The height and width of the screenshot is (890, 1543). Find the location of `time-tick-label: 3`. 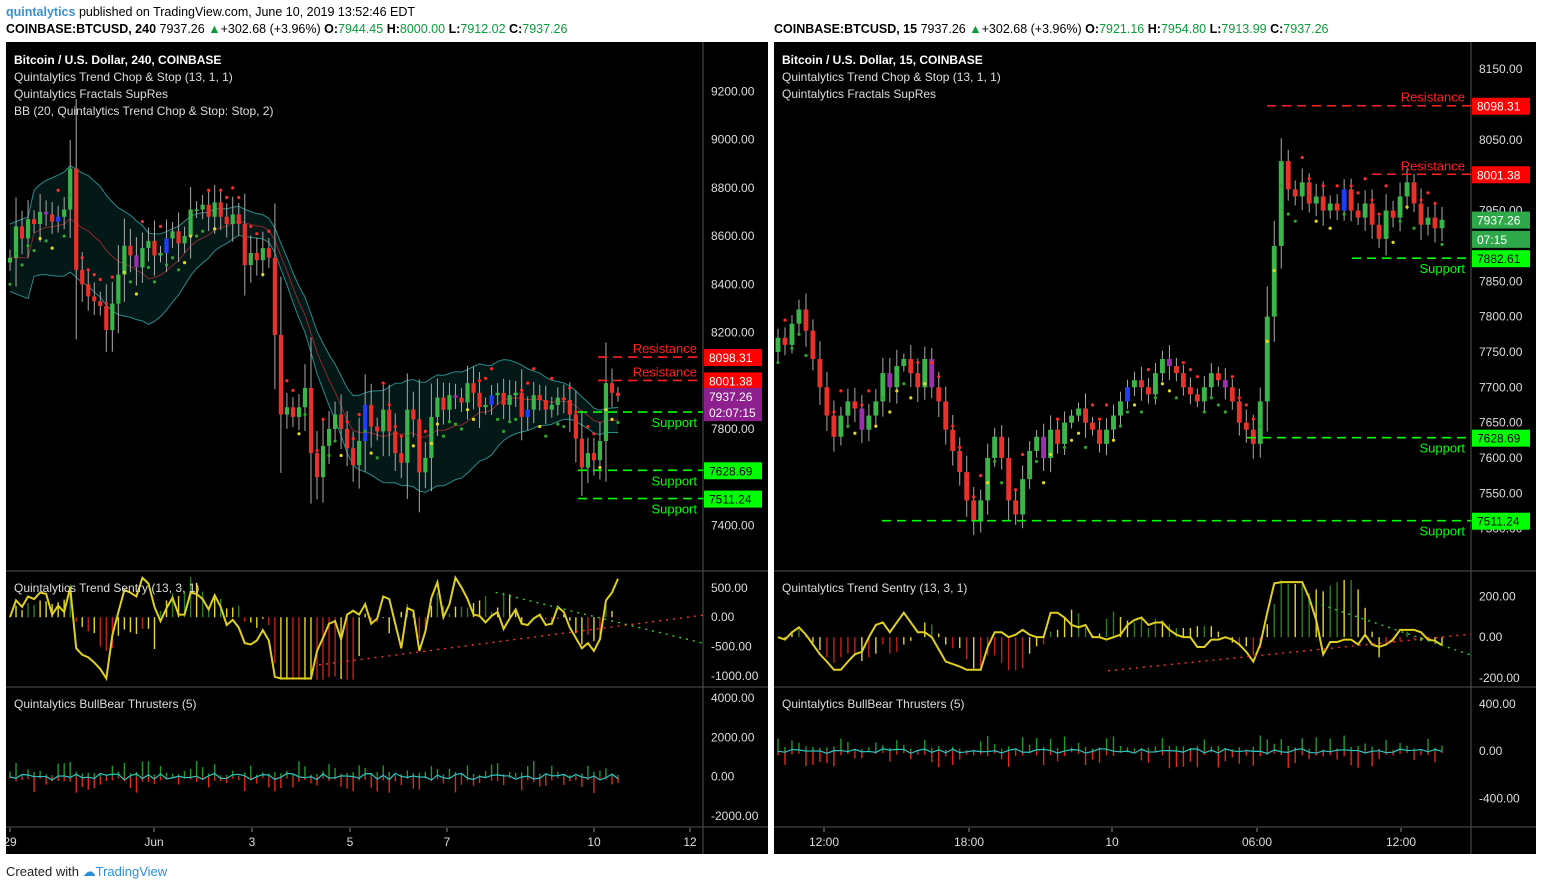

time-tick-label: 3 is located at coordinates (252, 842).